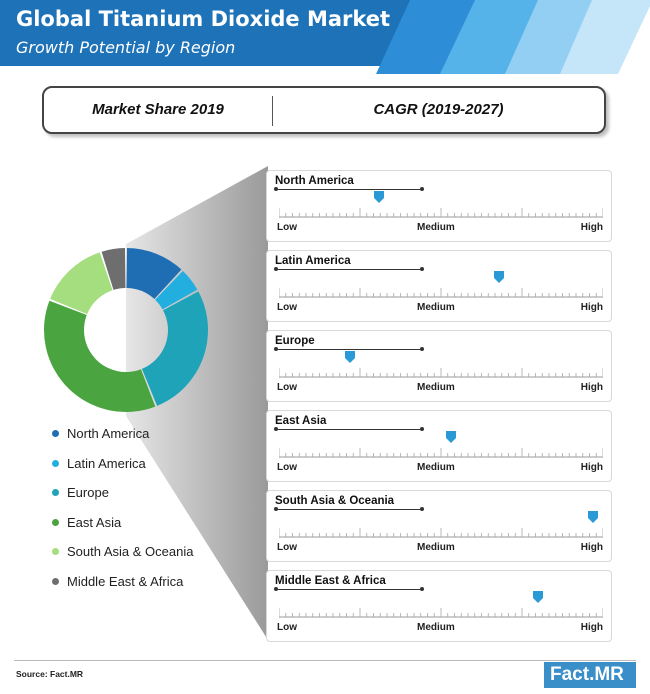  What do you see at coordinates (50, 674) in the screenshot?
I see `source-note: Source: Fact.MR` at bounding box center [50, 674].